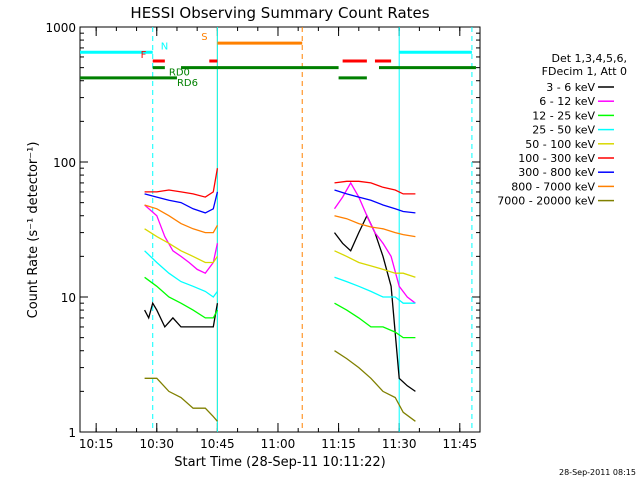  I want to click on flag-label-f: F, so click(144, 55).